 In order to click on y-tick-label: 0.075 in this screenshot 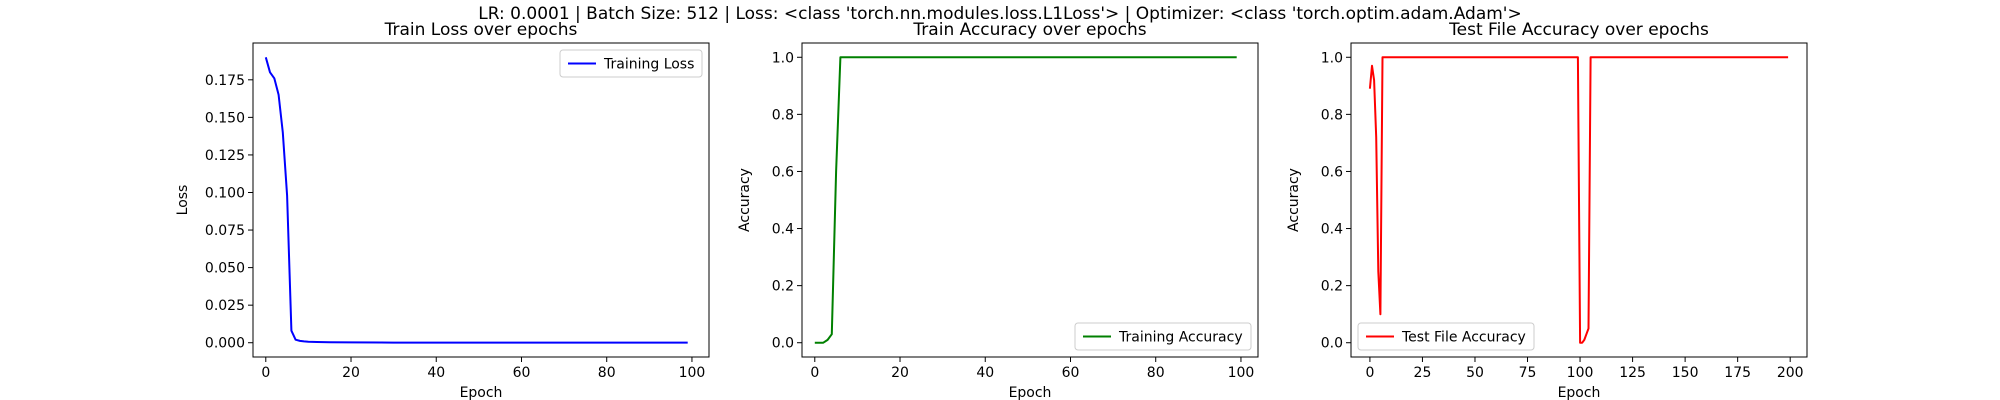, I will do `click(225, 231)`.